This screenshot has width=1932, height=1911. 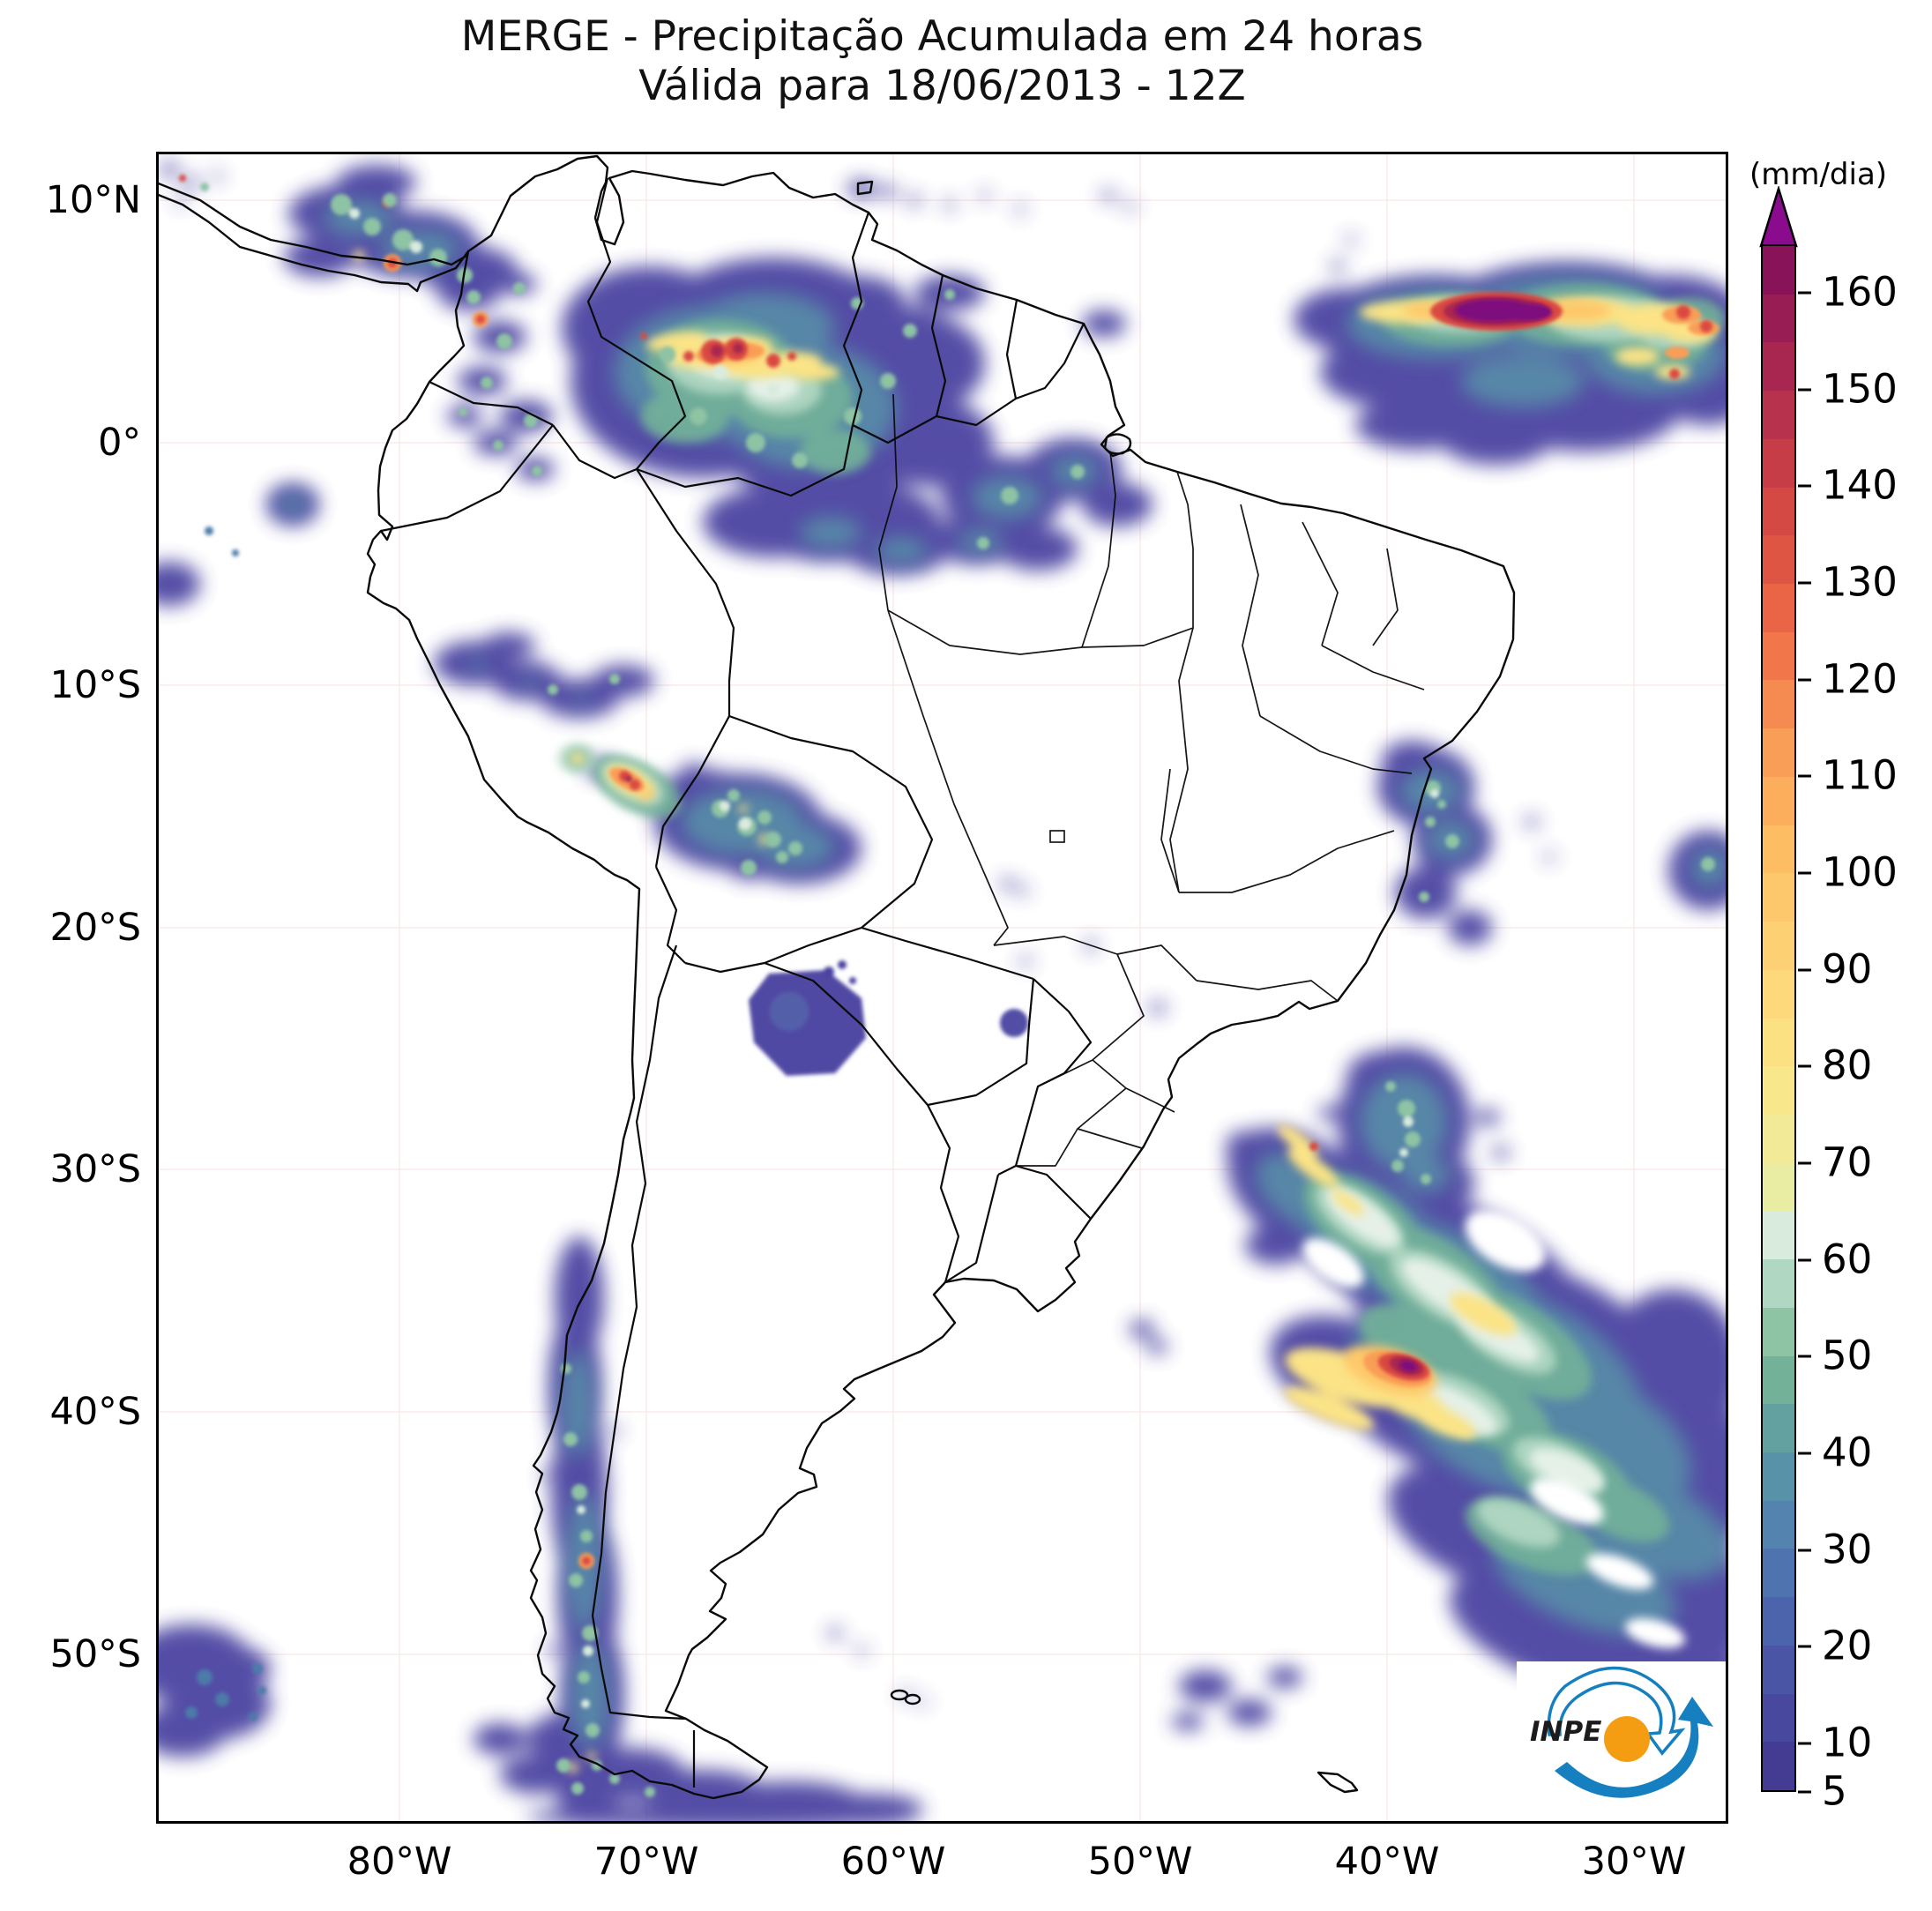 I want to click on lat-tick-label-0: 10°N, so click(x=93, y=200).